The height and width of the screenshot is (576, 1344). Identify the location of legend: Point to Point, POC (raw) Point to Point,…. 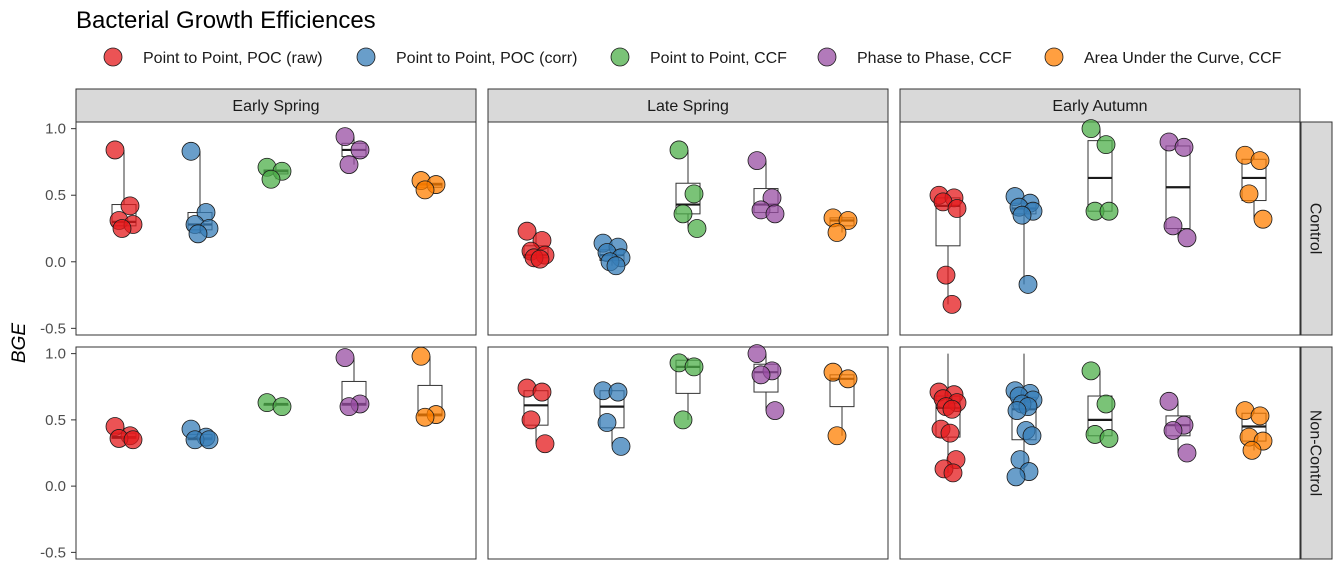
(692, 57).